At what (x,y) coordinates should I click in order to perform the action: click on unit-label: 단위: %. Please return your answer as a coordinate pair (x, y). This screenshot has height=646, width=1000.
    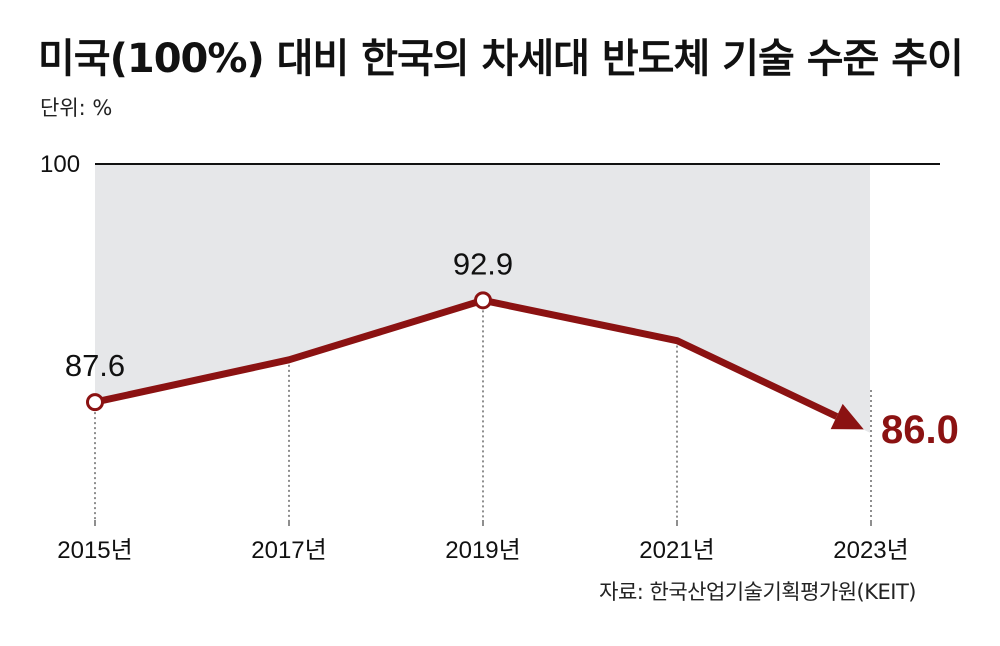
    Looking at the image, I should click on (76, 108).